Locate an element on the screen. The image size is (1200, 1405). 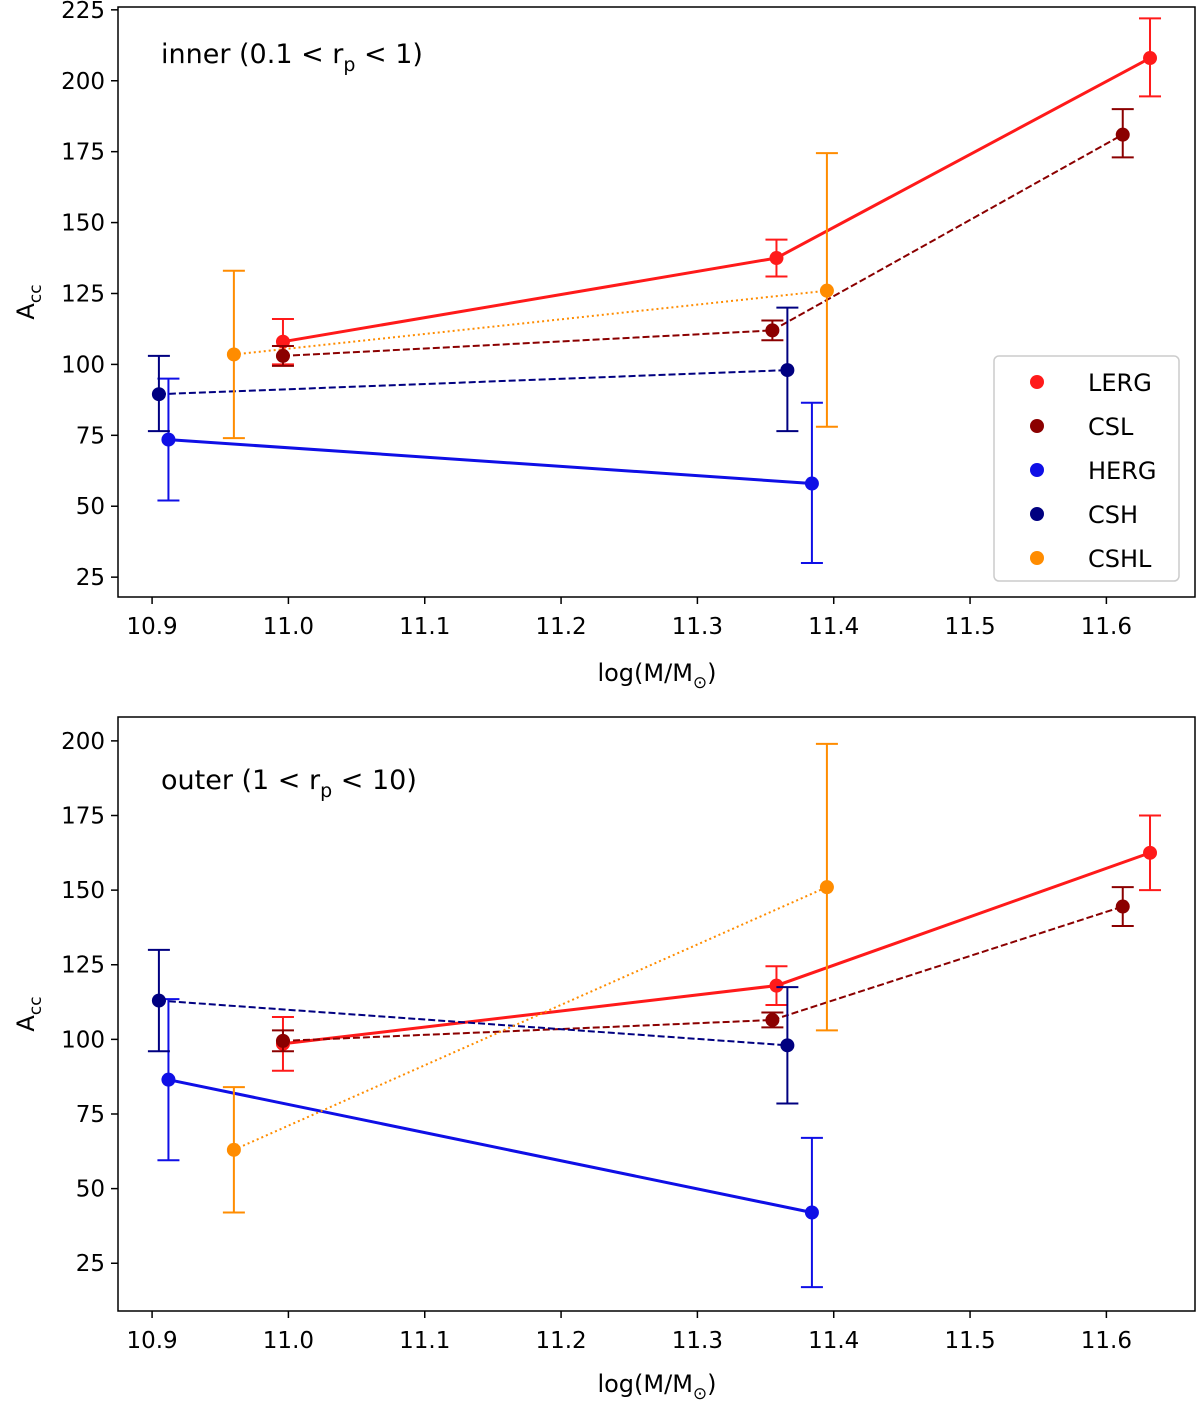
bottom-x-tick-label: 11.3 is located at coordinates (697, 1341).